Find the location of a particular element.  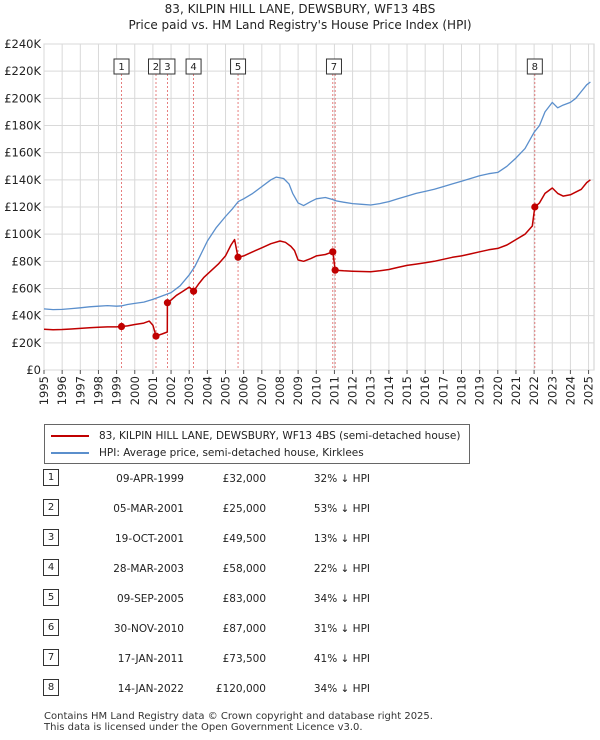

sale-price: £87,000 is located at coordinates (244, 629).